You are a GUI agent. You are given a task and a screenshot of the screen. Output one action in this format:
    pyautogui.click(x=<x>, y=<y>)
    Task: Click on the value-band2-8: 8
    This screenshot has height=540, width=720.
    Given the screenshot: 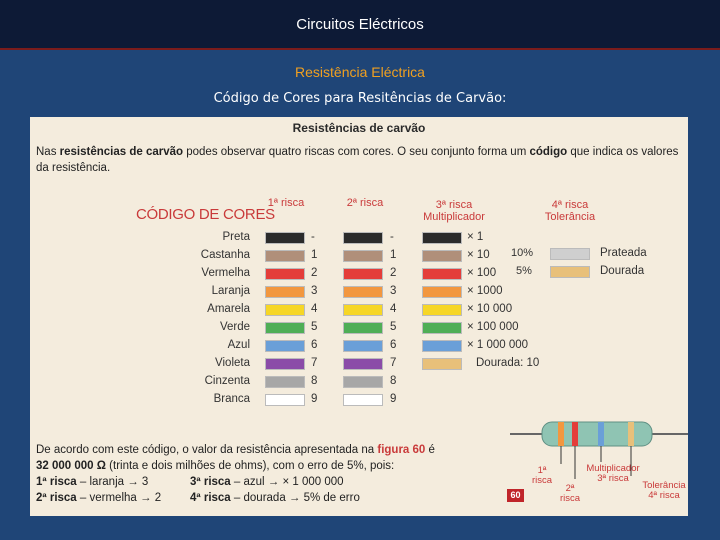 What is the action you would take?
    pyautogui.click(x=393, y=381)
    